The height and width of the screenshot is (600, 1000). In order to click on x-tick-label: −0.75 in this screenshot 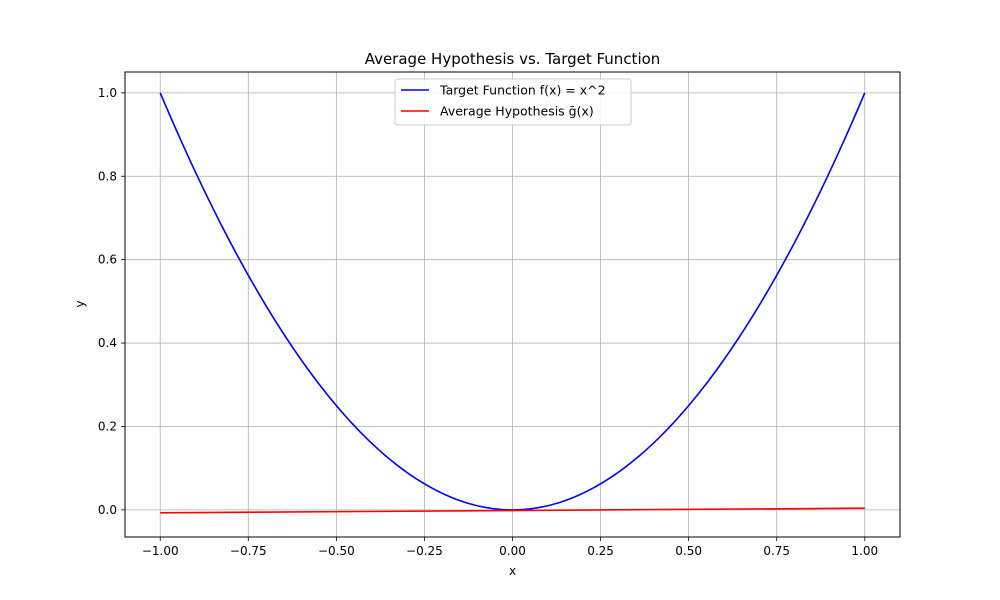, I will do `click(248, 551)`.